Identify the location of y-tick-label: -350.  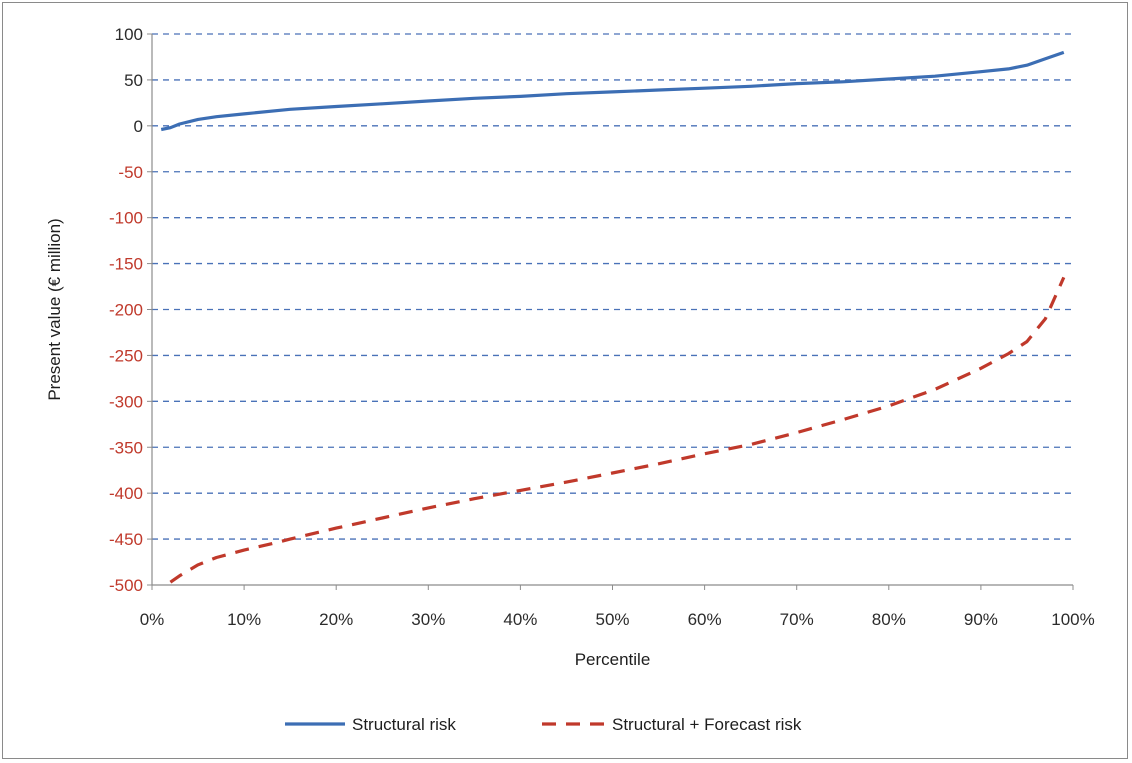
(126, 447).